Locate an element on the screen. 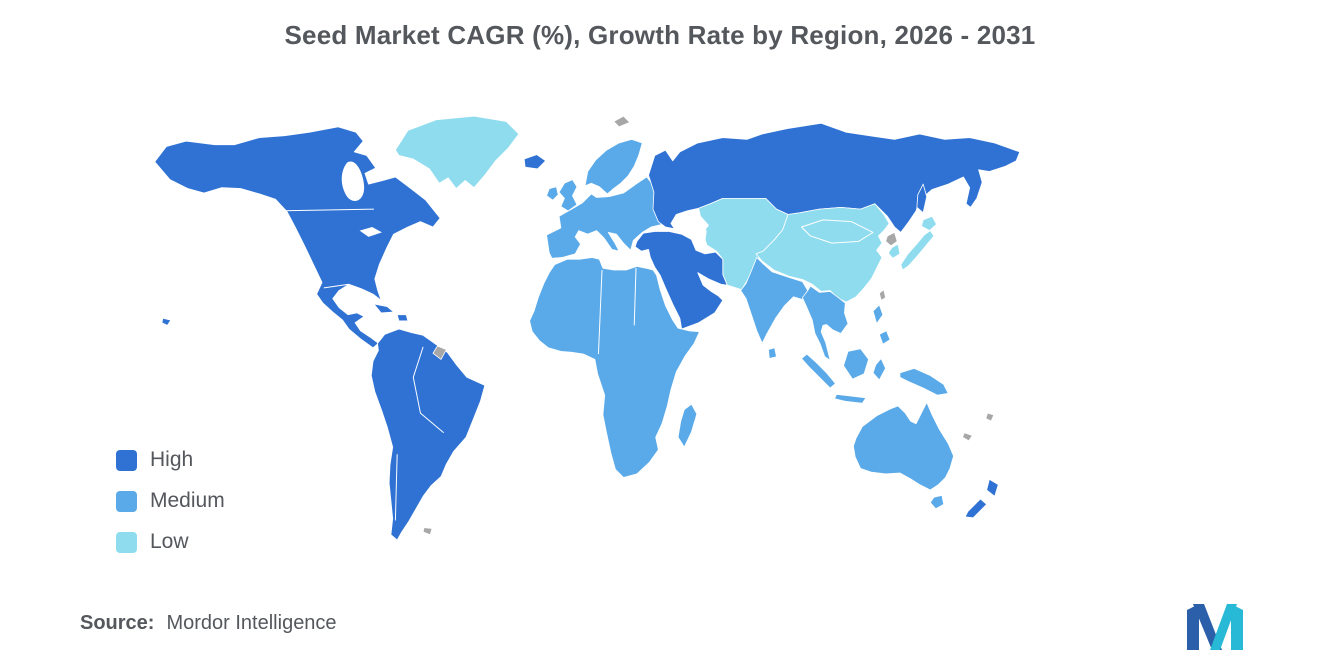 The image size is (1320, 665). region-sumatra is located at coordinates (818, 371).